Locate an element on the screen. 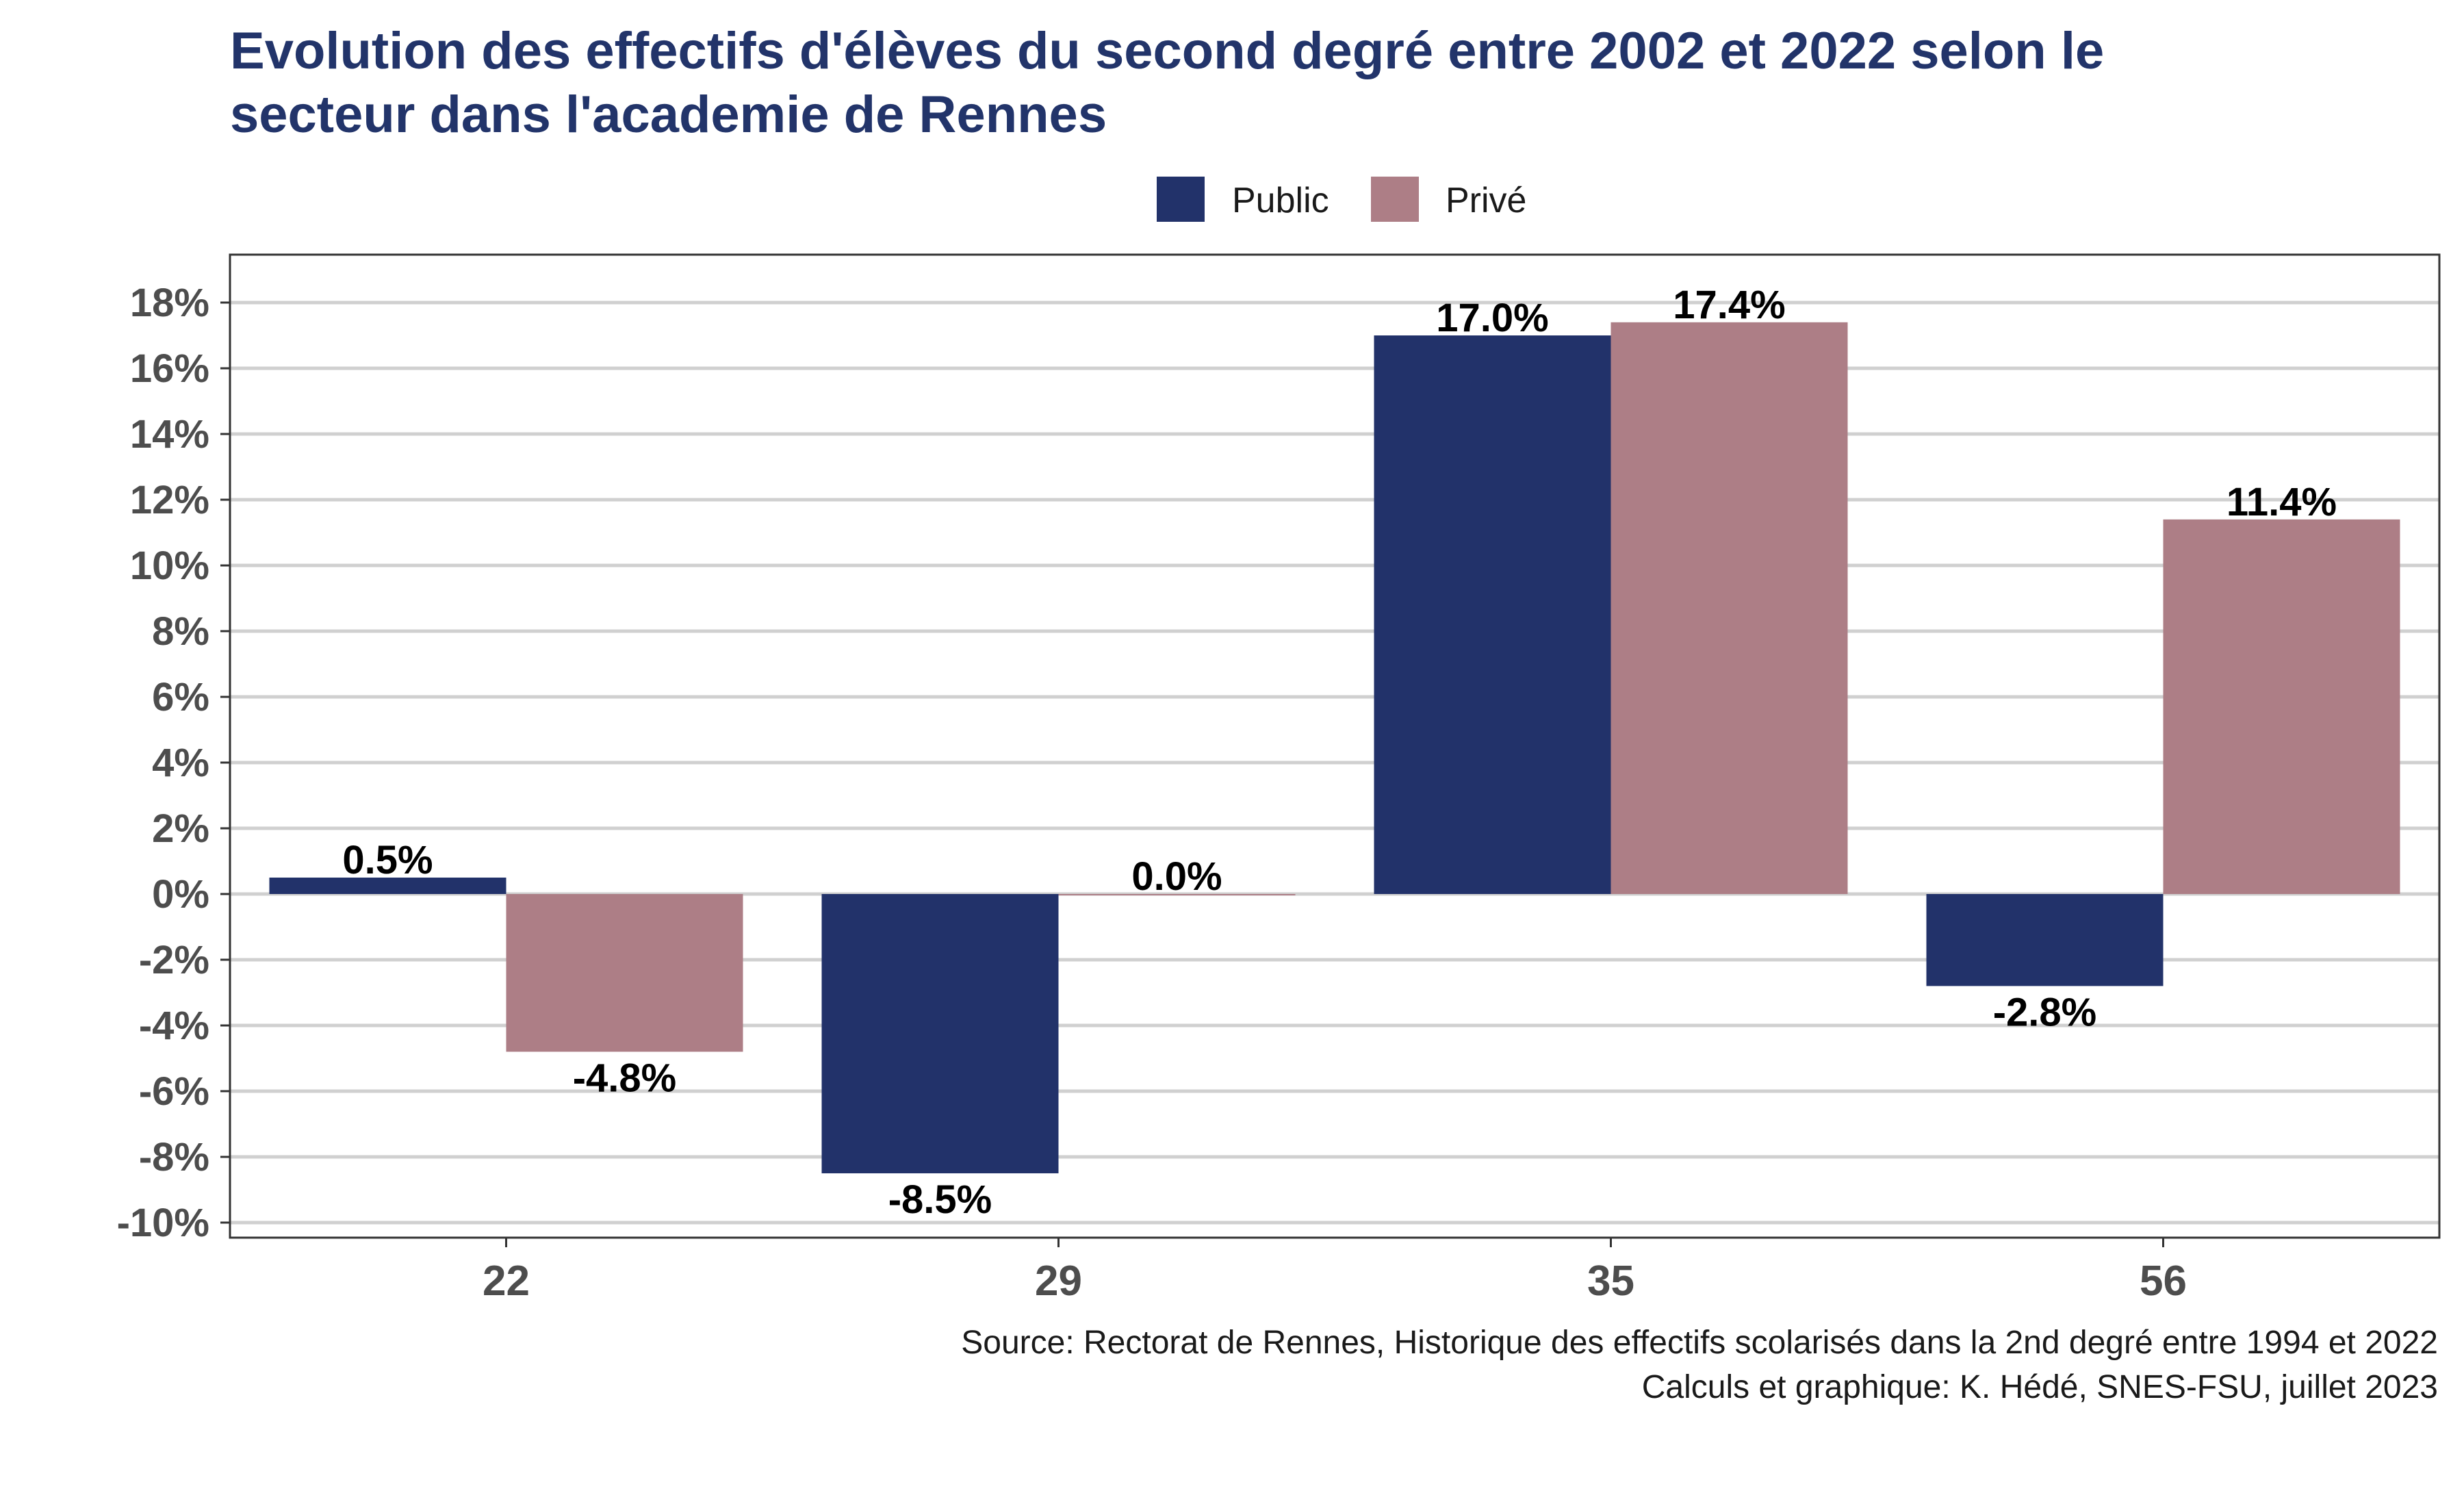 The height and width of the screenshot is (1506, 2464). legend-label-public: Public is located at coordinates (1280, 200).